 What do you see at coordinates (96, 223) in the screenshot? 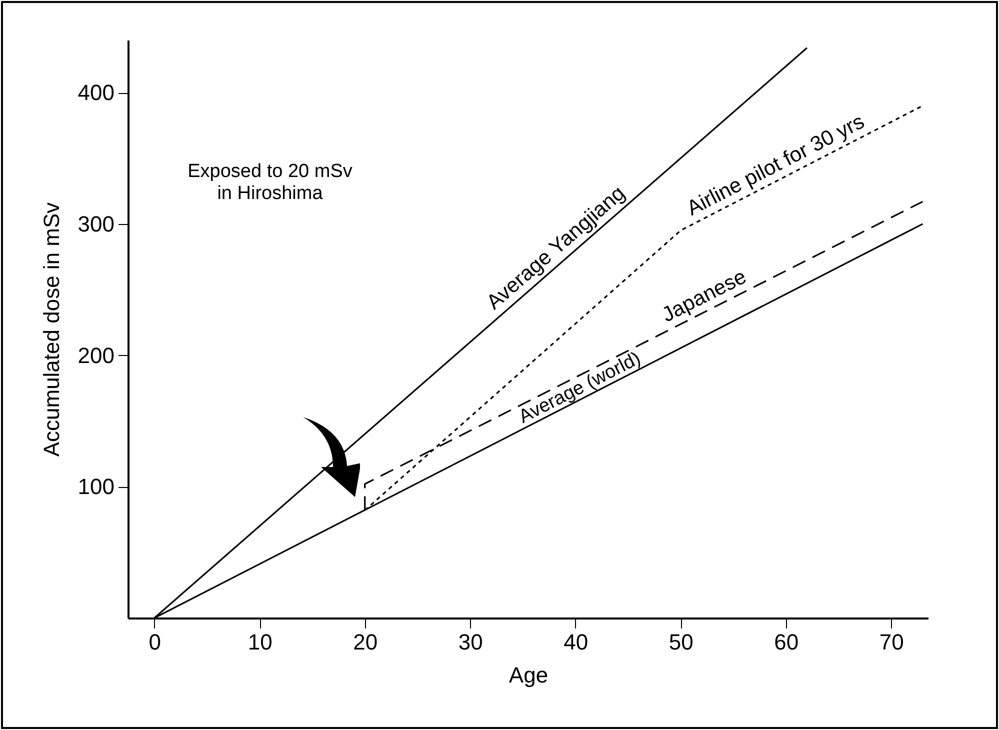
I see `y-tick-label: 300` at bounding box center [96, 223].